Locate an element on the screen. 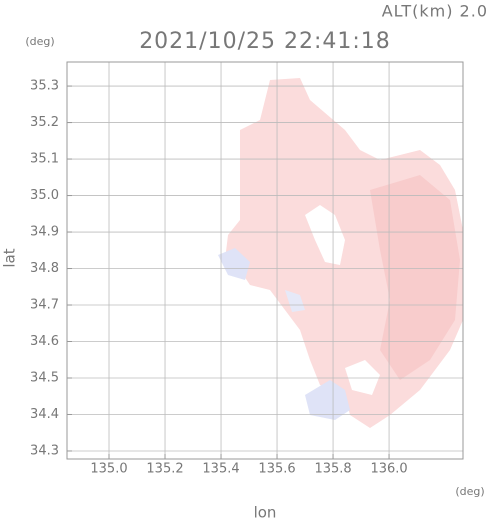  y-unit: (deg) is located at coordinates (39, 41).